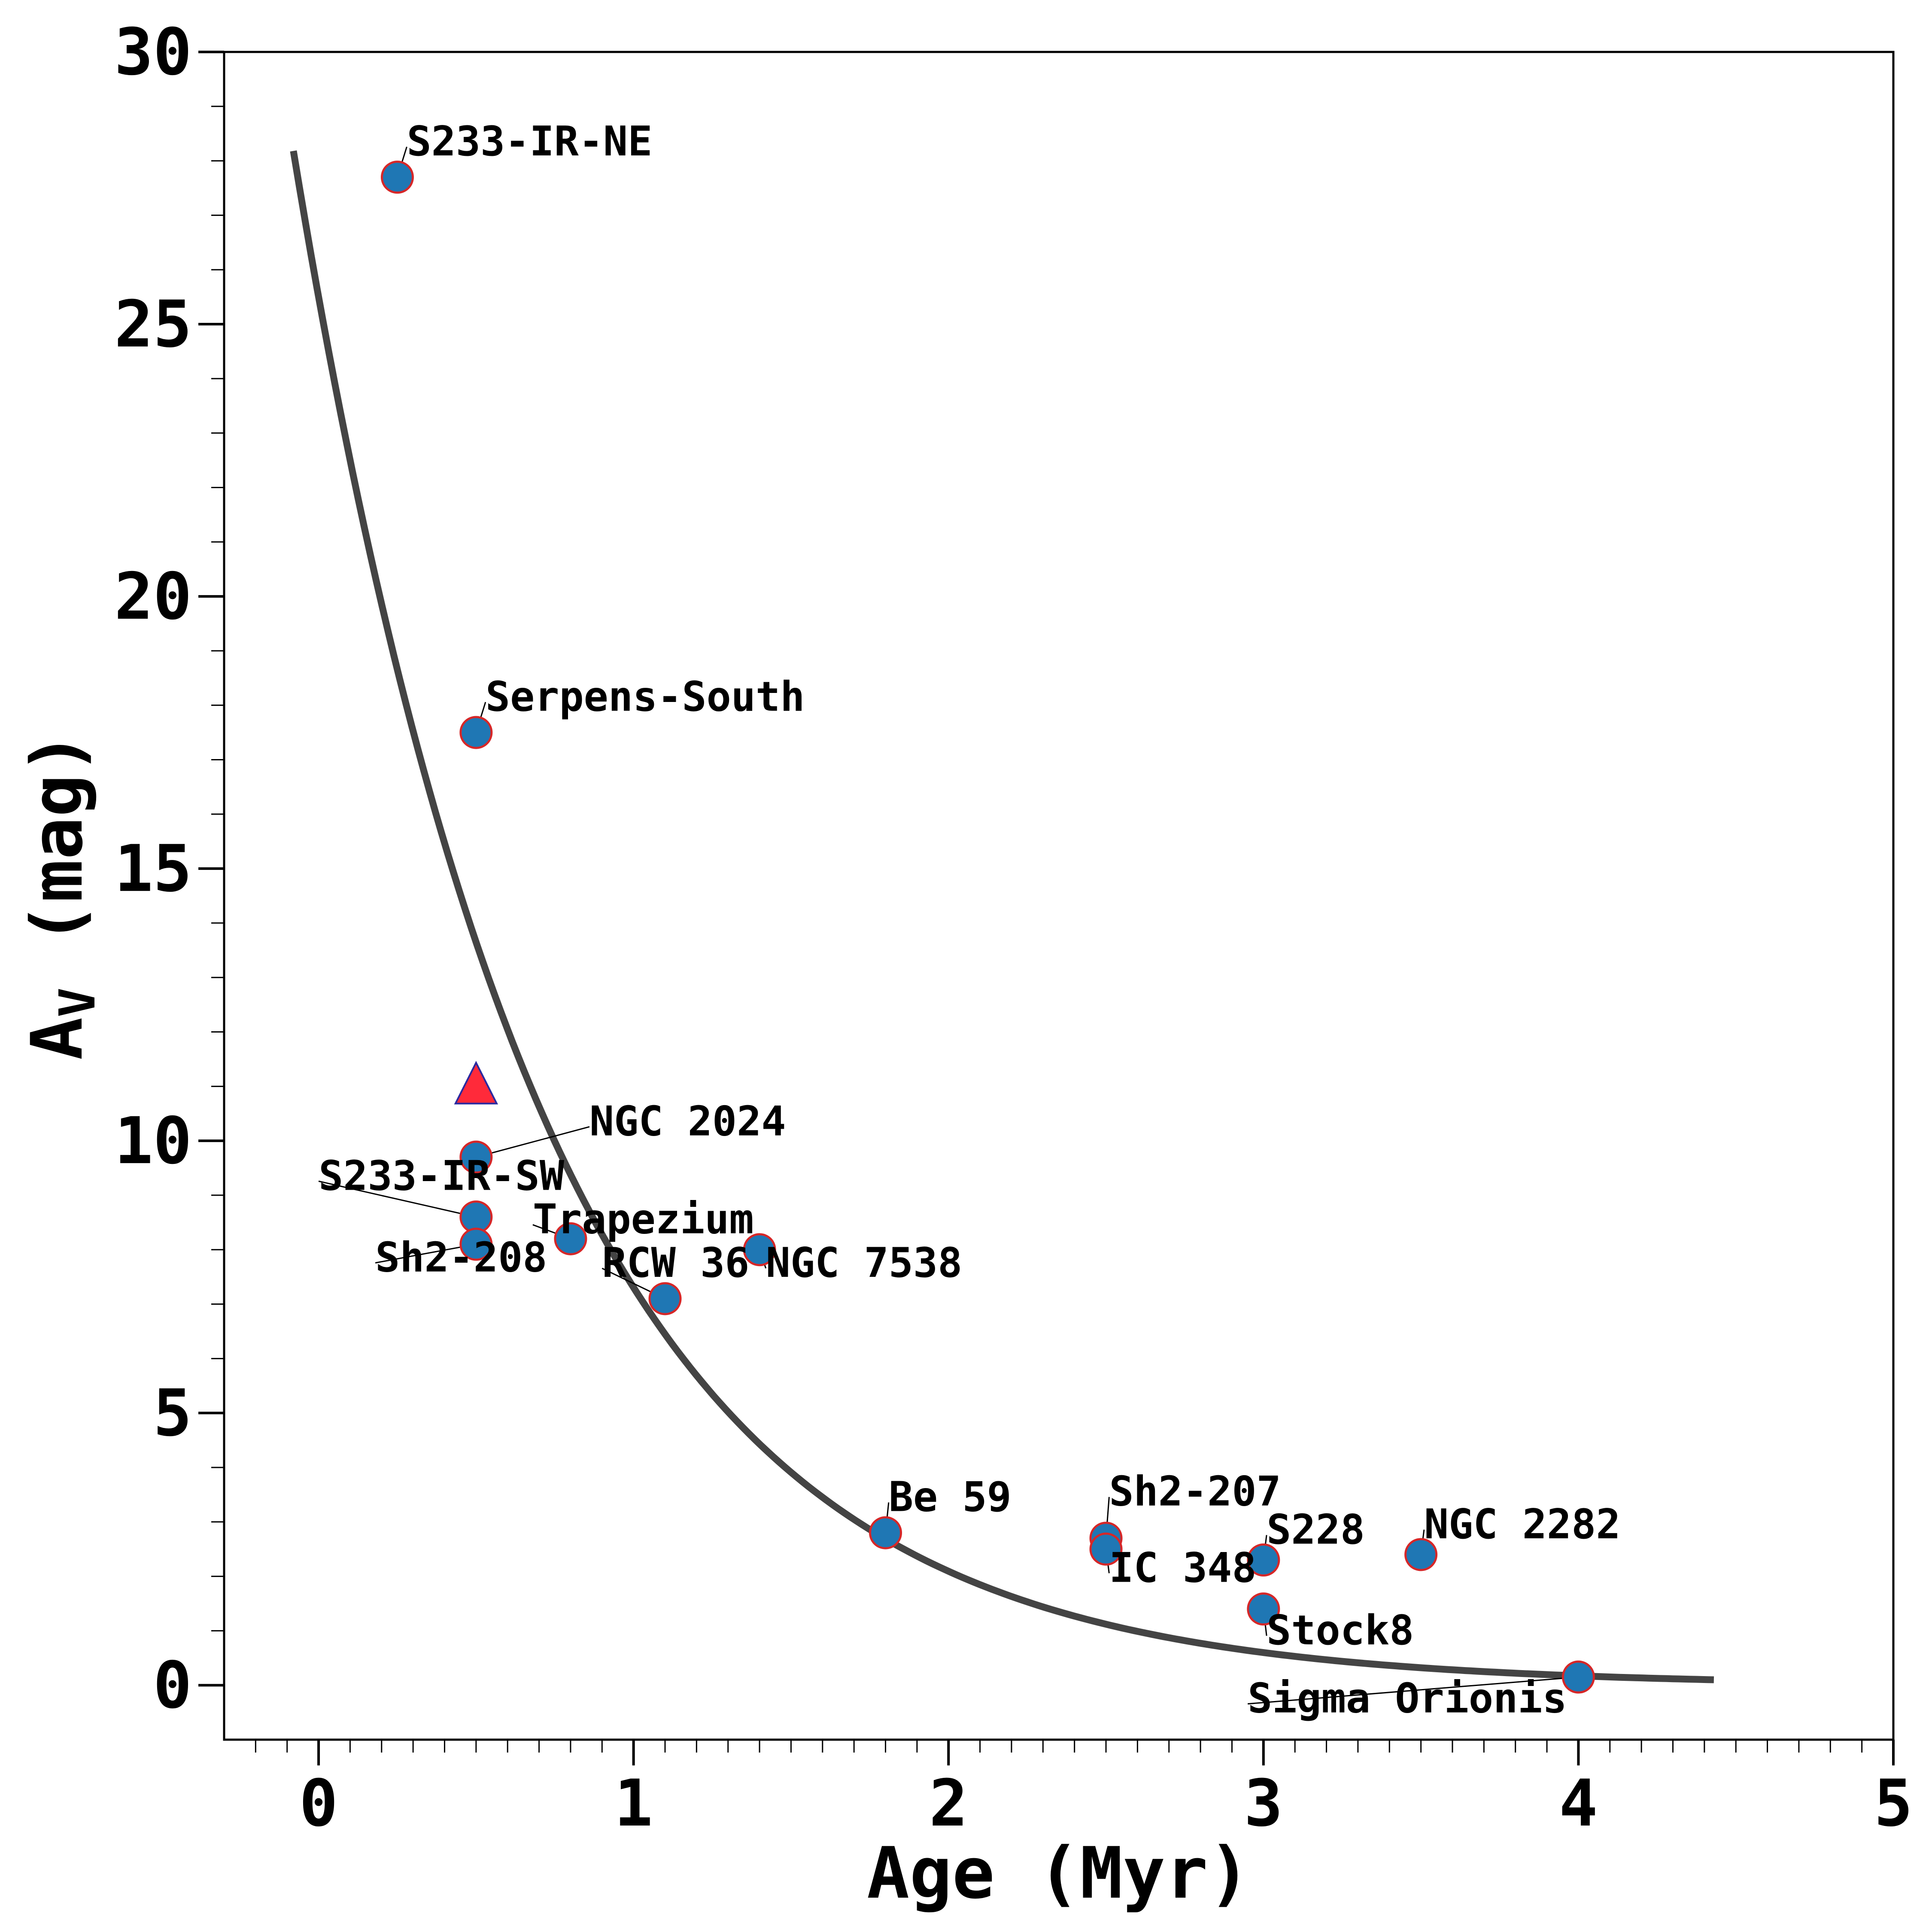  Describe the element at coordinates (1894, 1804) in the screenshot. I see `x-tick-label: 5` at that location.